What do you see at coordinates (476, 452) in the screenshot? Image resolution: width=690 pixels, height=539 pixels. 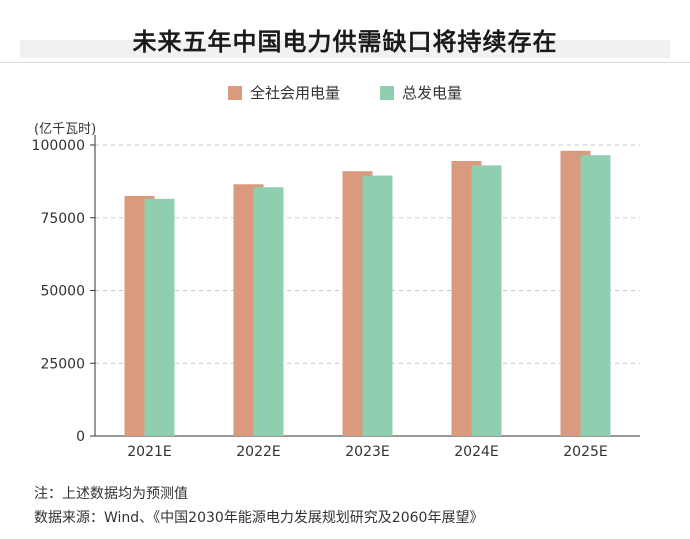 I see `x-tick-label: 2024E` at bounding box center [476, 452].